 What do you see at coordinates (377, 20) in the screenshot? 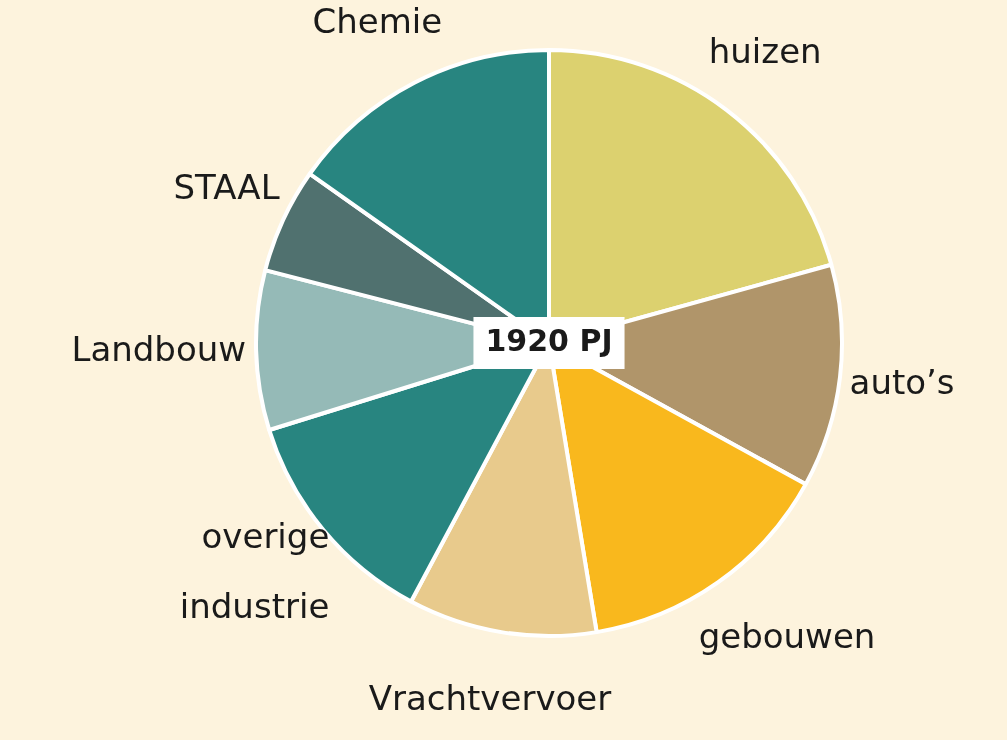
I see `slice-label: Chemie` at bounding box center [377, 20].